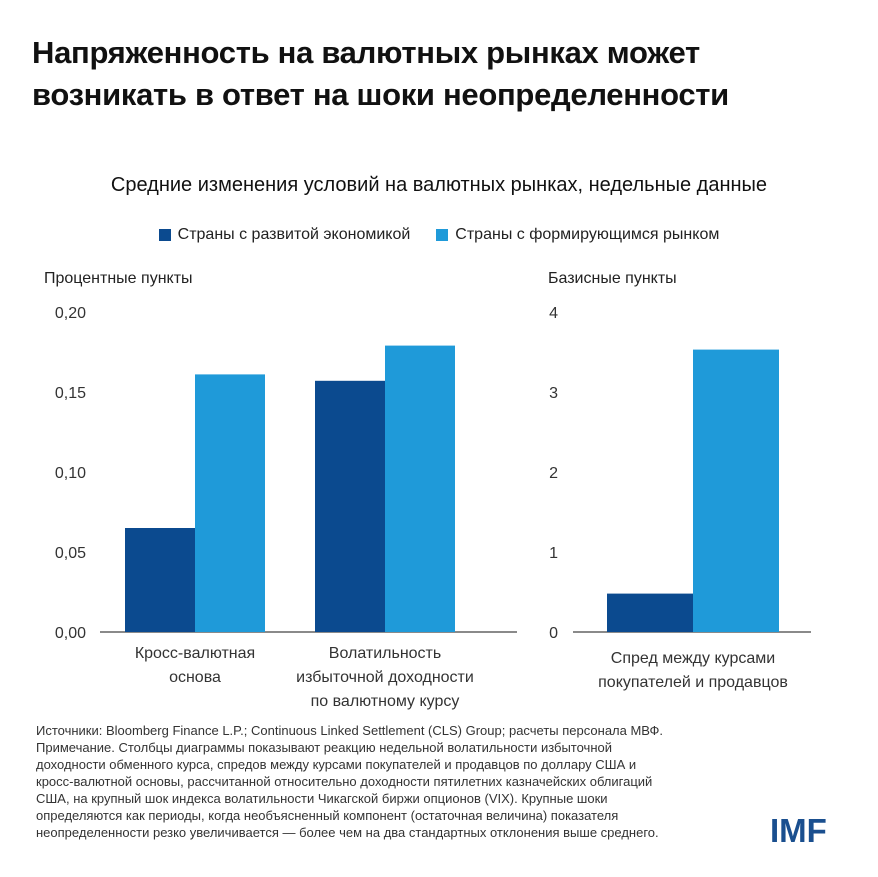 Image resolution: width=878 pixels, height=877 pixels. Describe the element at coordinates (70, 633) in the screenshot. I see `y-tick-label: 0,00` at that location.